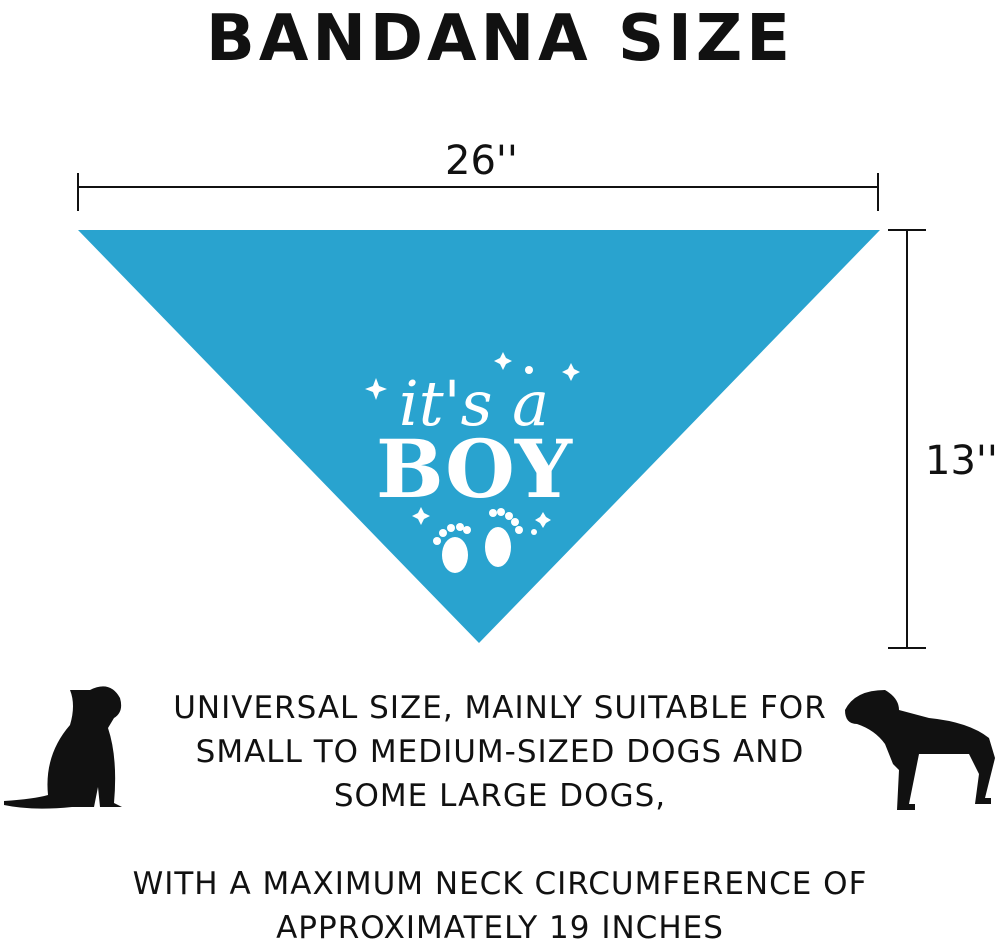 The height and width of the screenshot is (943, 1000). What do you see at coordinates (500, 796) in the screenshot?
I see `caption-line: SOME LARGE DOGS,` at bounding box center [500, 796].